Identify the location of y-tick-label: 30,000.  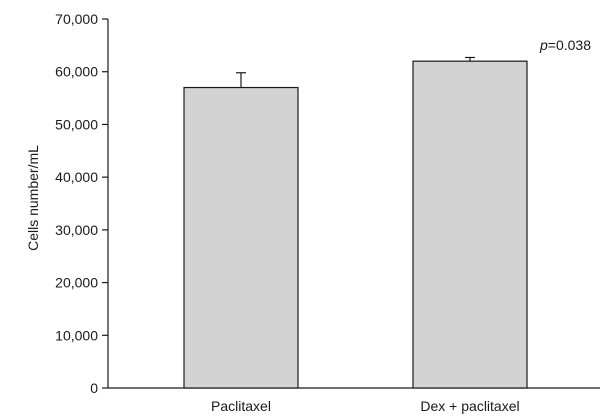
(76, 230).